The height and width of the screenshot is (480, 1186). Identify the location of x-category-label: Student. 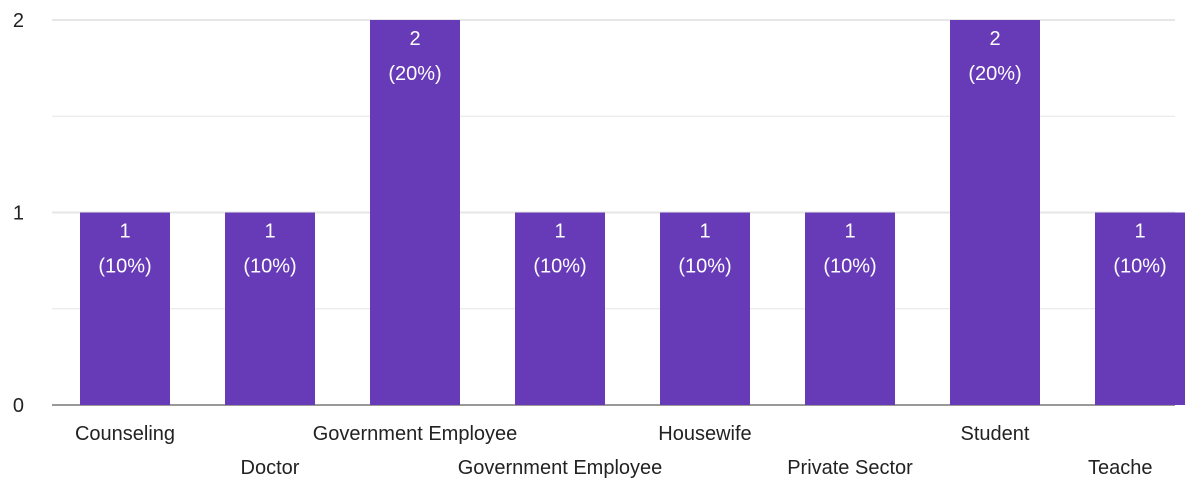
(995, 434).